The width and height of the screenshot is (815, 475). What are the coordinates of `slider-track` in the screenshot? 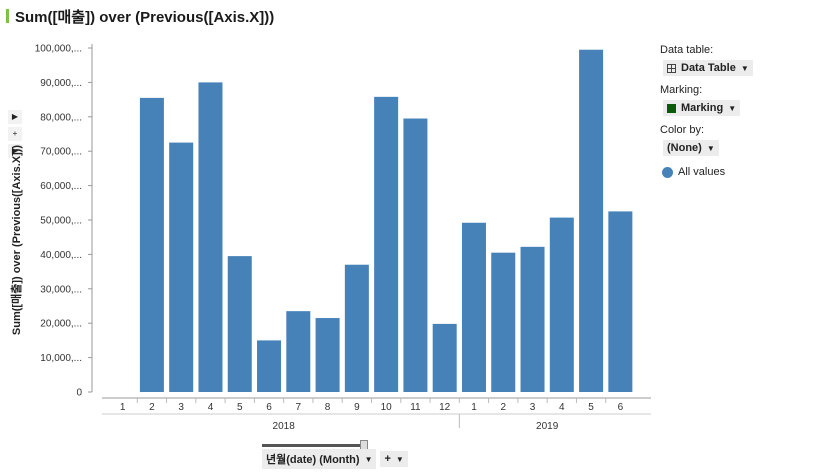 It's located at (314, 445).